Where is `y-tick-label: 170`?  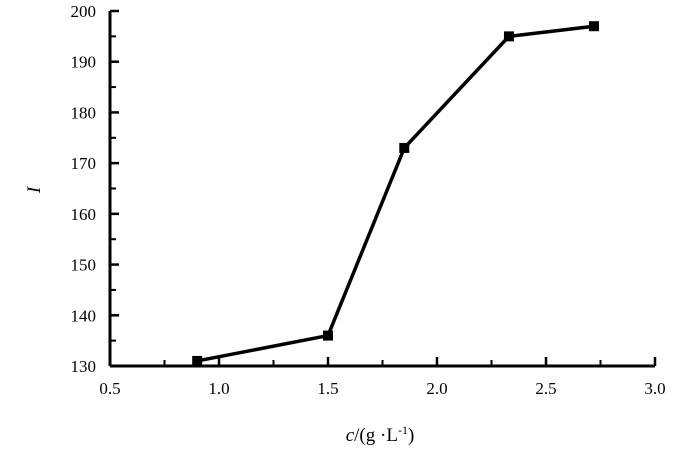
y-tick-label: 170 is located at coordinates (84, 163).